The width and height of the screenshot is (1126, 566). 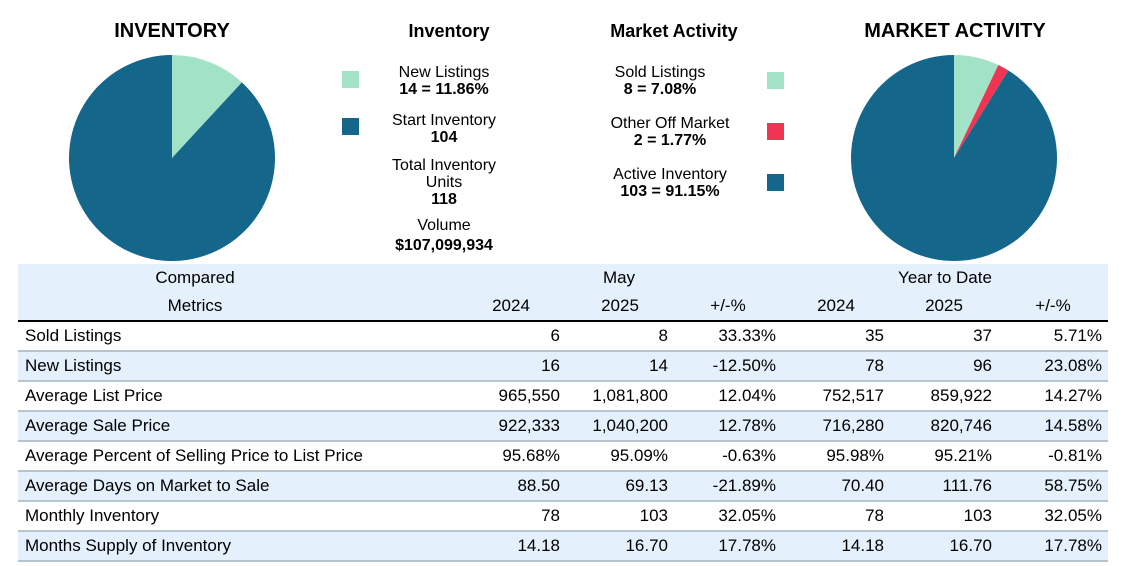 I want to click on legend-volume-value: $107,099,934, so click(x=444, y=245).